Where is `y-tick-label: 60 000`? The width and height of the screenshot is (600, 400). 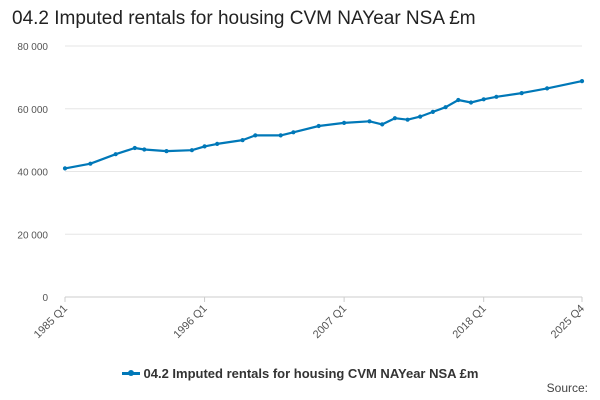 y-tick-label: 60 000 is located at coordinates (32, 110).